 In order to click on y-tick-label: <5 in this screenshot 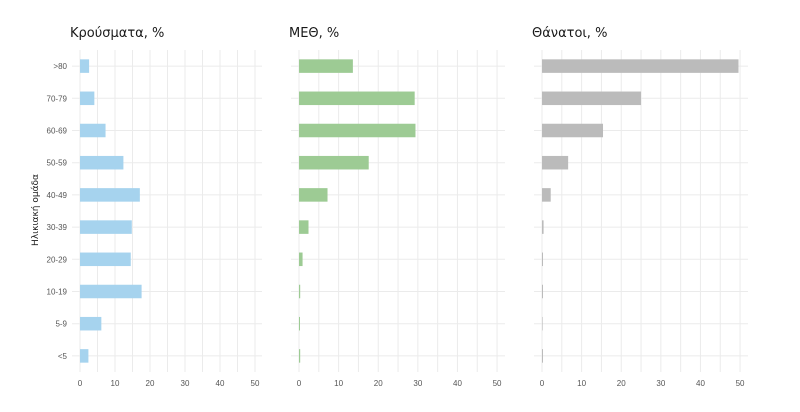, I will do `click(63, 356)`.